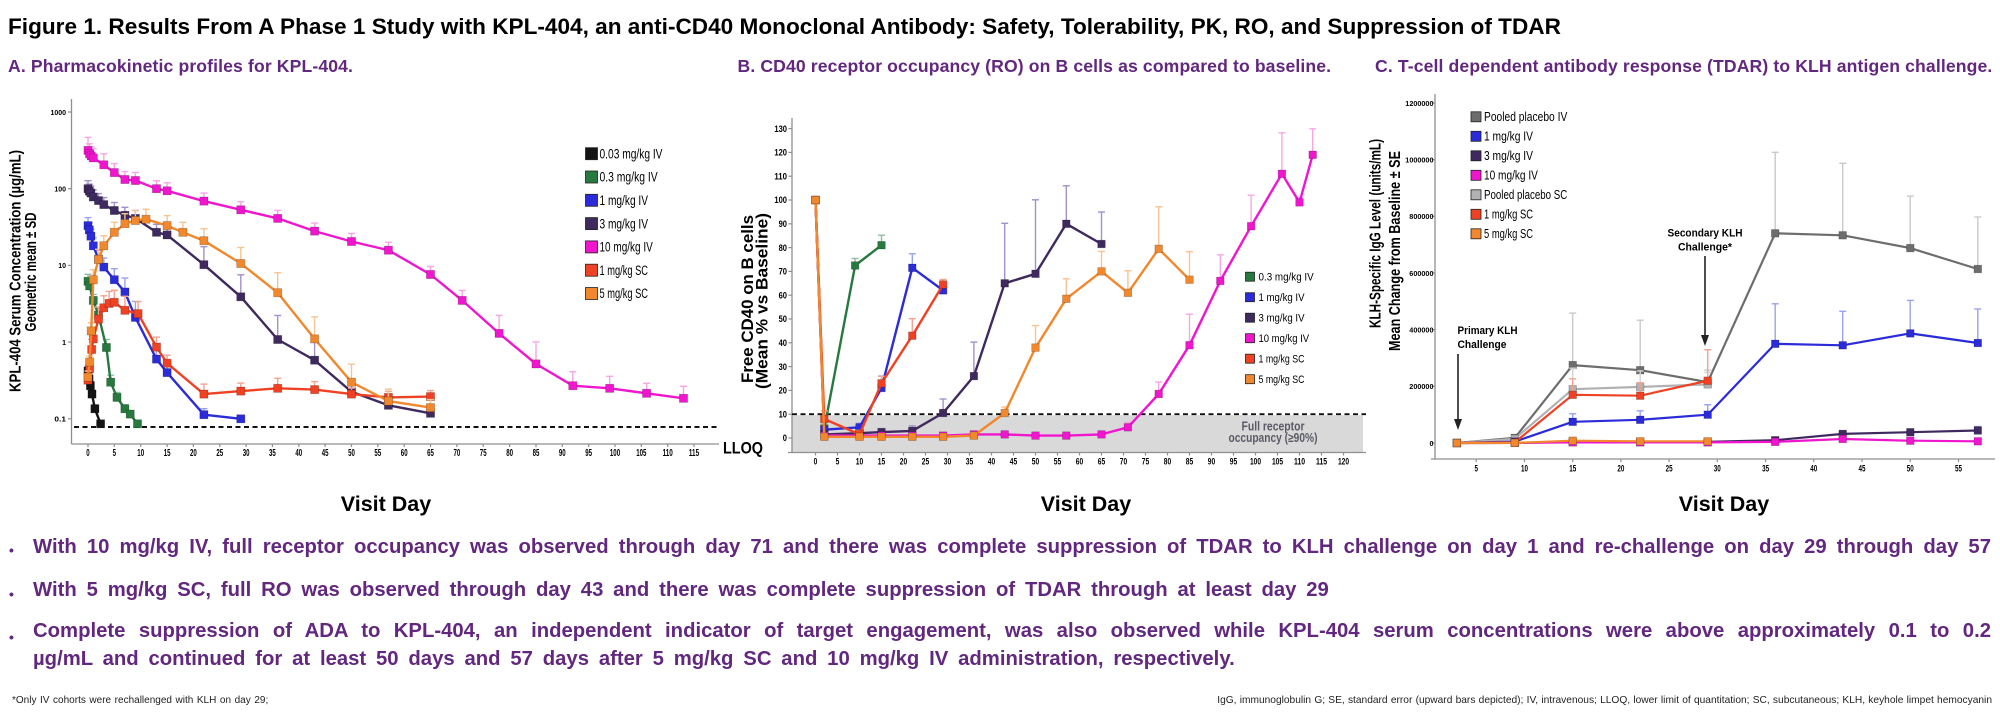  What do you see at coordinates (60, 419) in the screenshot?
I see `svg-text: 0.1` at bounding box center [60, 419].